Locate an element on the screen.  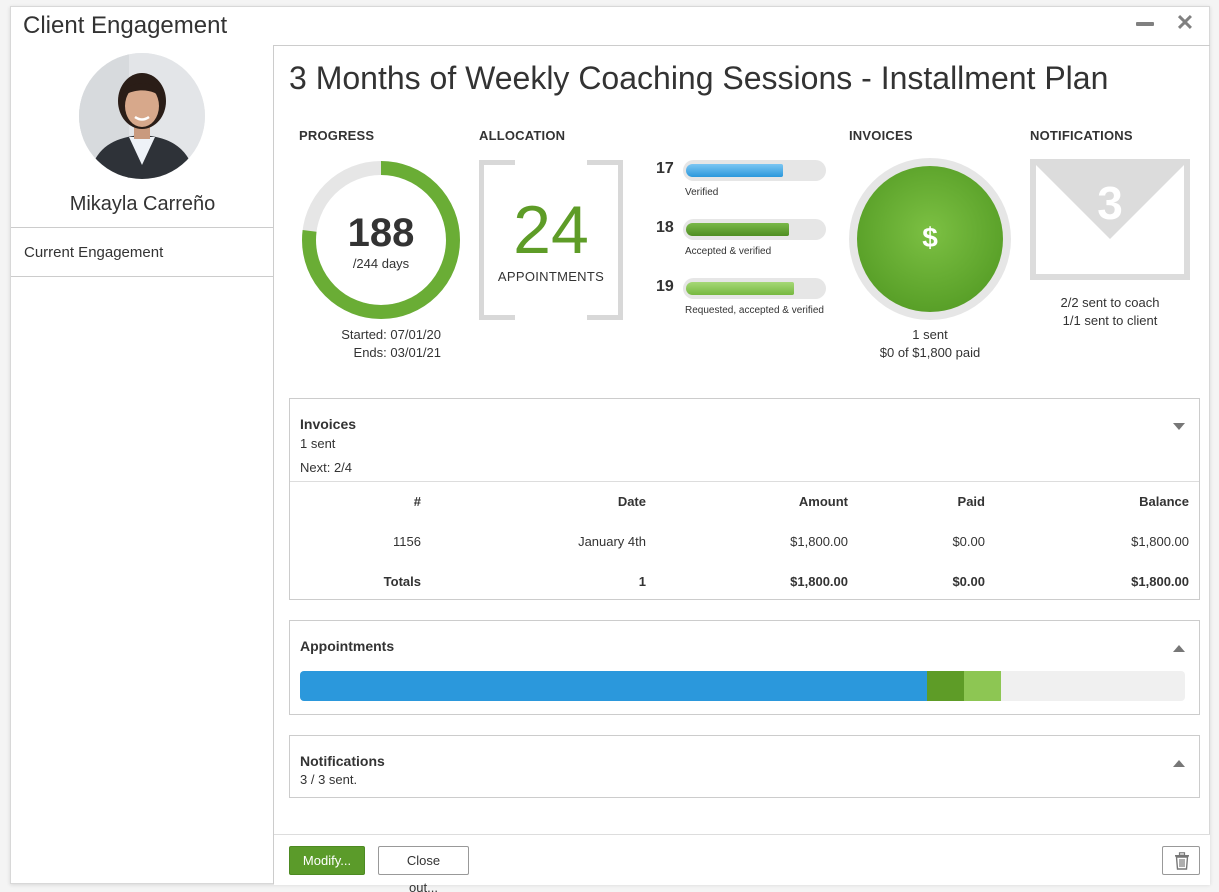
close-icon: ✕ is located at coordinates (1185, 22).